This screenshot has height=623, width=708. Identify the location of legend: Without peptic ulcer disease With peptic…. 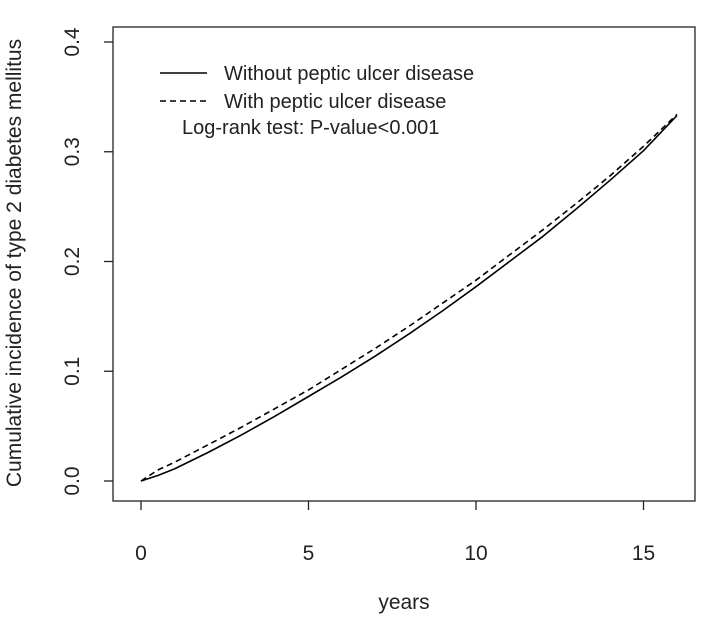
(317, 101).